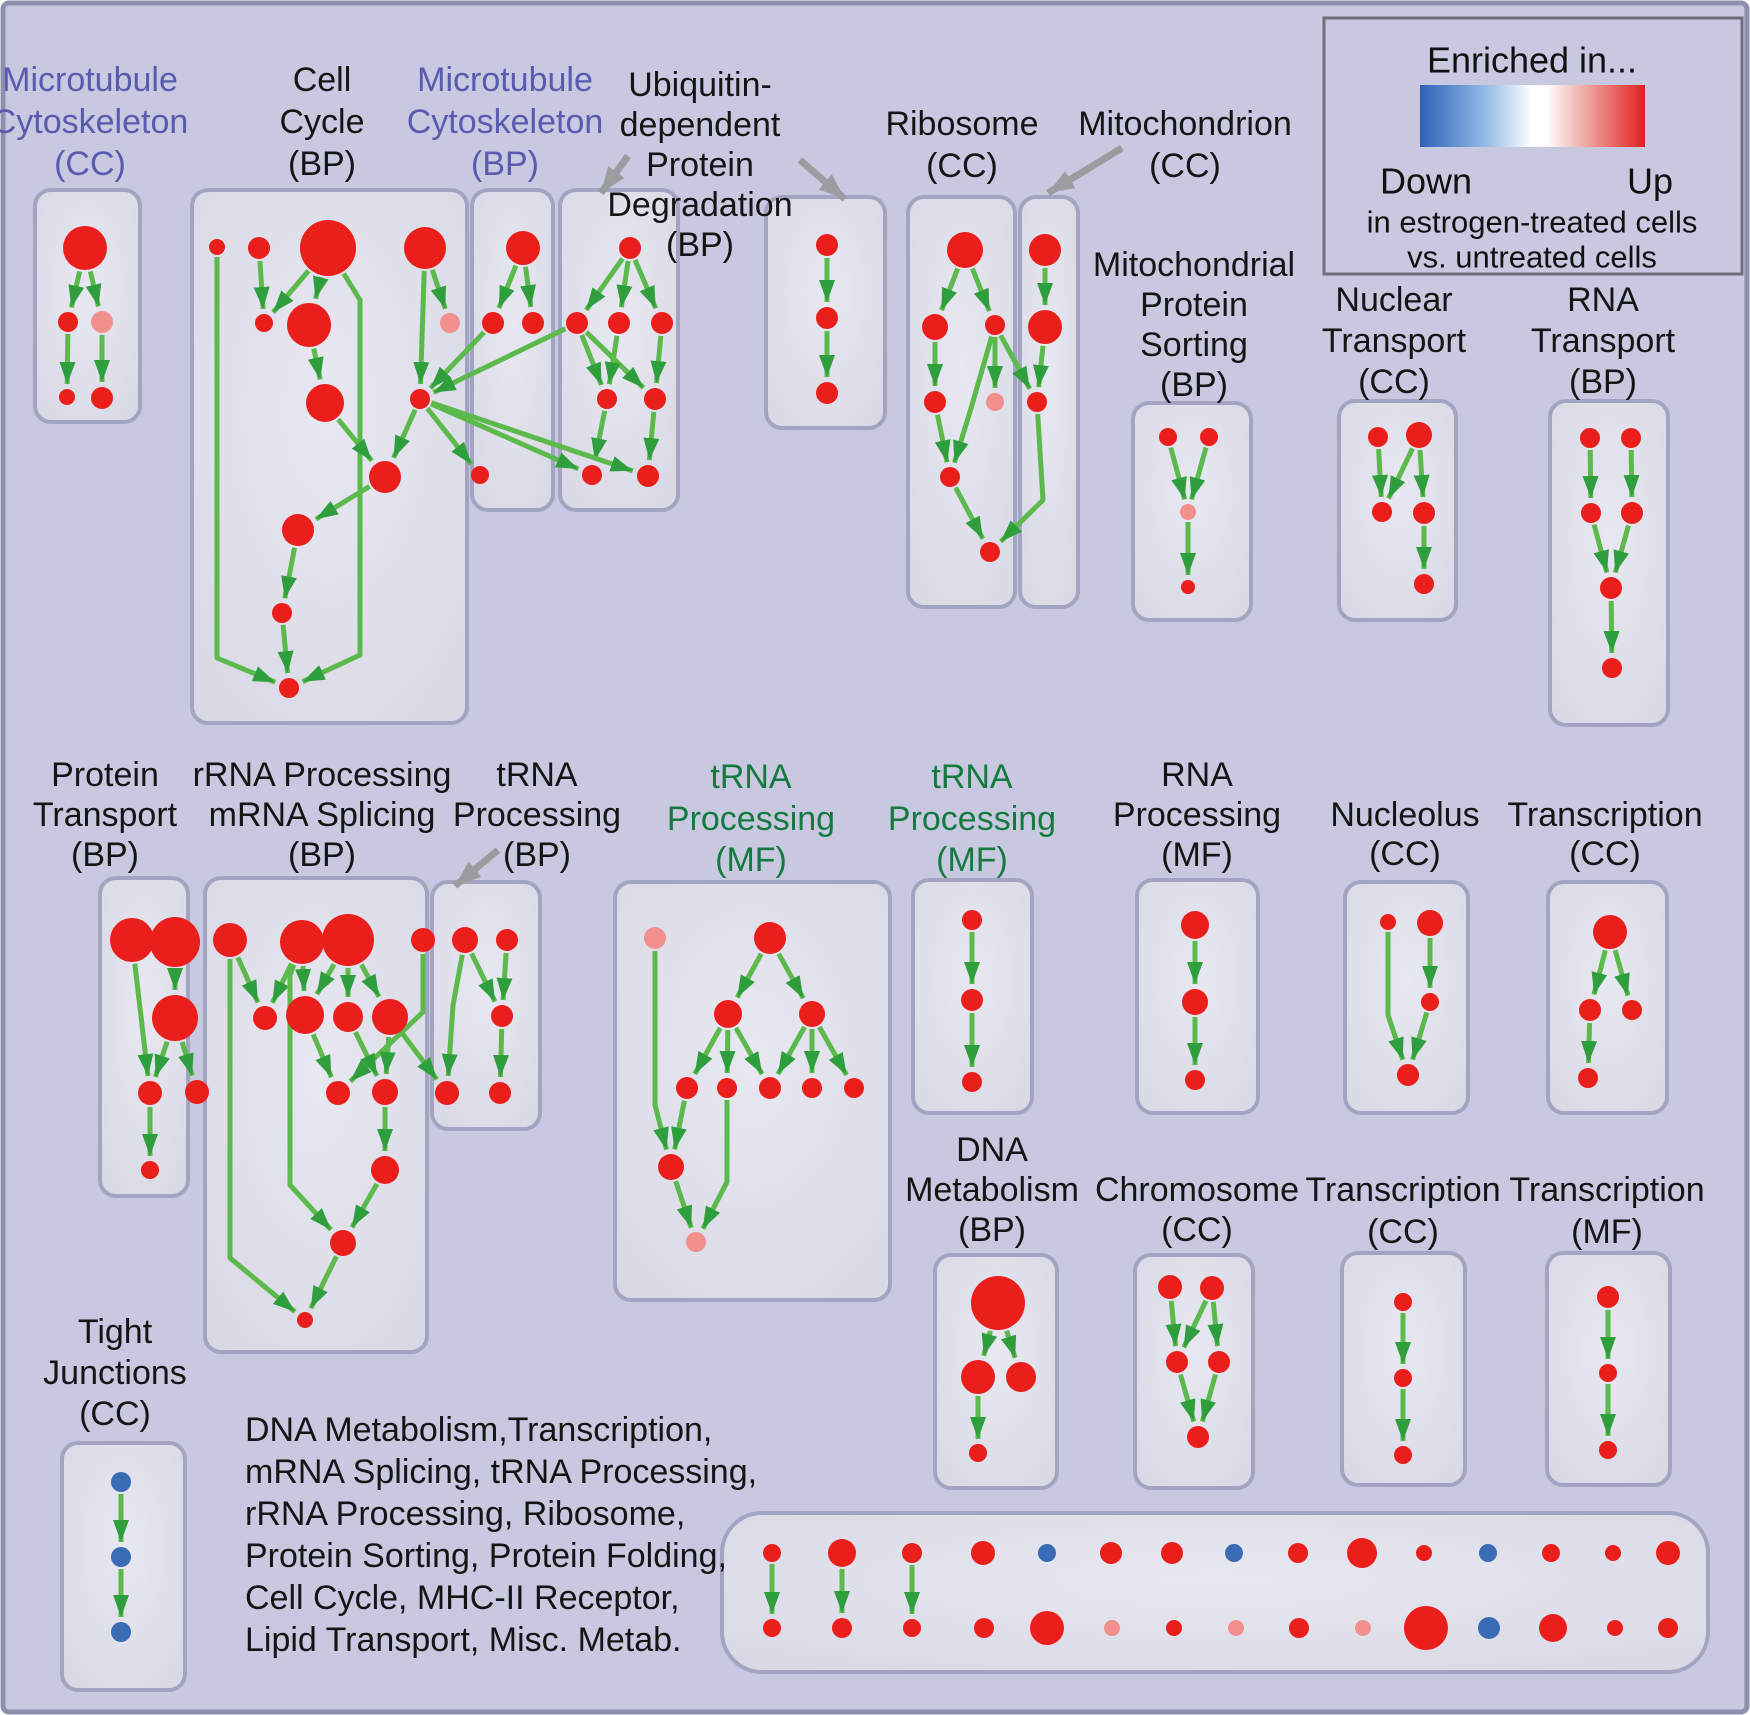 The width and height of the screenshot is (1750, 1715). I want to click on cluster-label-transcription-mf-line-1: (MF), so click(1607, 1232).